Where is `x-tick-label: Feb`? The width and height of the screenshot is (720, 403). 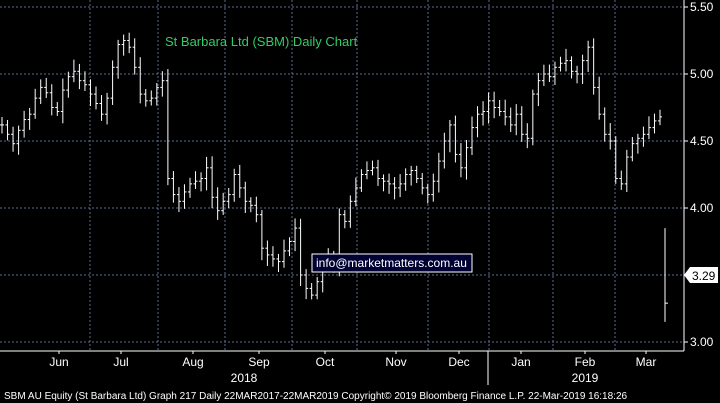 x-tick-label: Feb is located at coordinates (585, 362).